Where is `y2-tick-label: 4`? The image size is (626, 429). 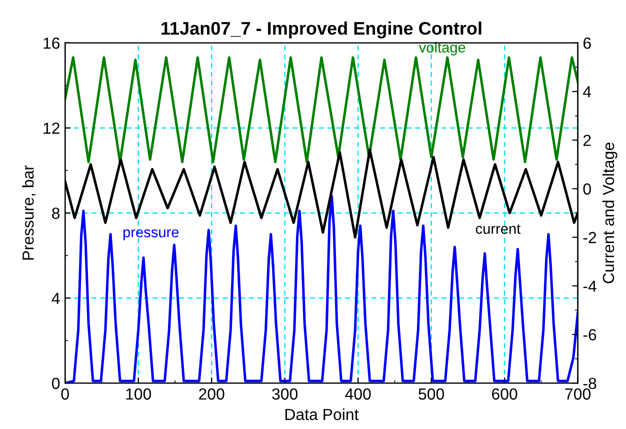
y2-tick-label: 4 is located at coordinates (587, 92).